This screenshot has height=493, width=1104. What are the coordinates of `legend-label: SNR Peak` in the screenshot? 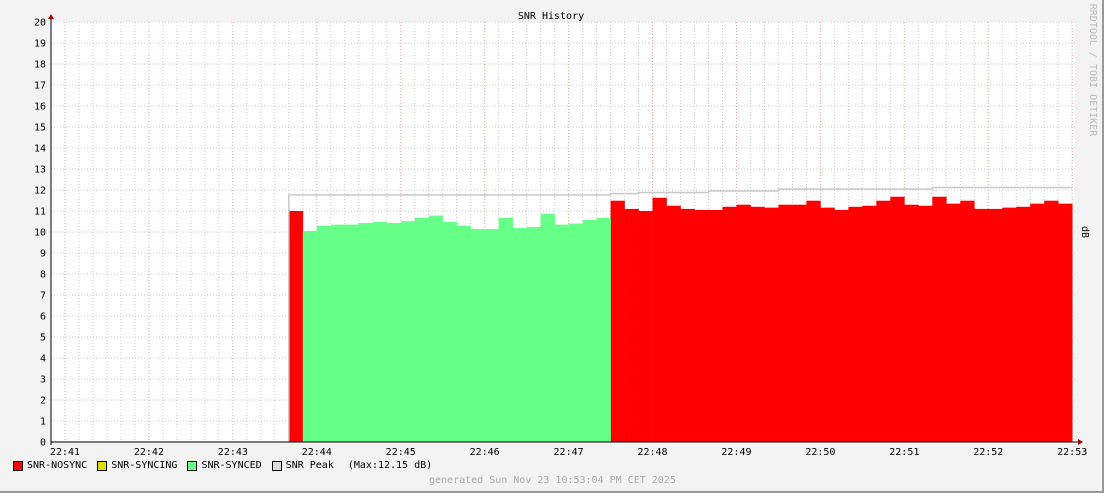 It's located at (309, 465).